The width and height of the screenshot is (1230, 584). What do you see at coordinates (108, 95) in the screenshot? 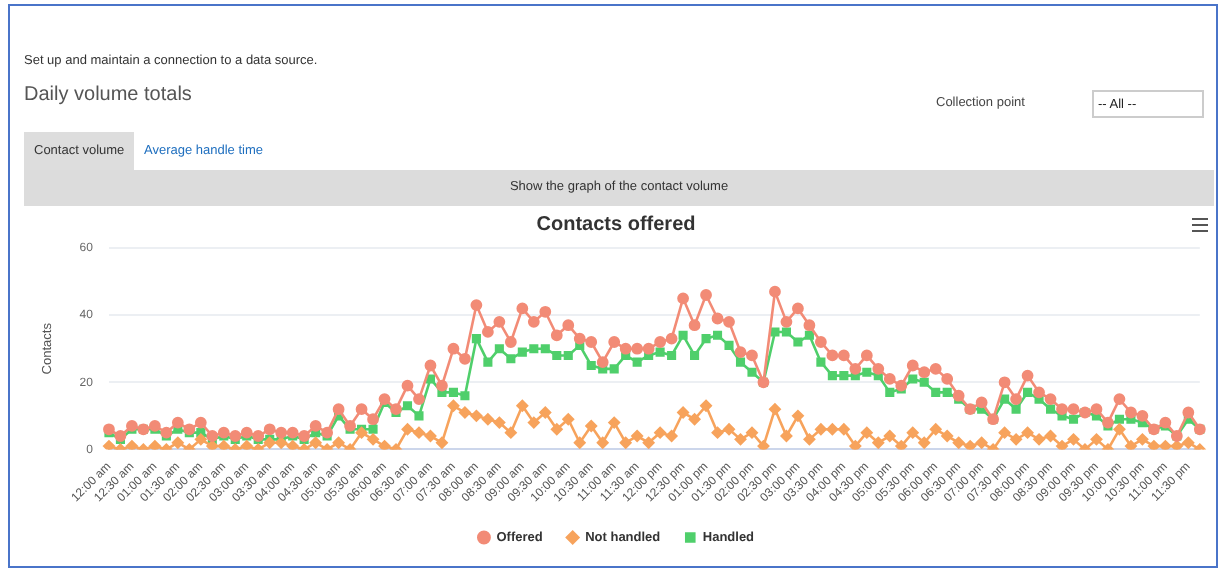
I see `text: Daily volume totals` at bounding box center [108, 95].